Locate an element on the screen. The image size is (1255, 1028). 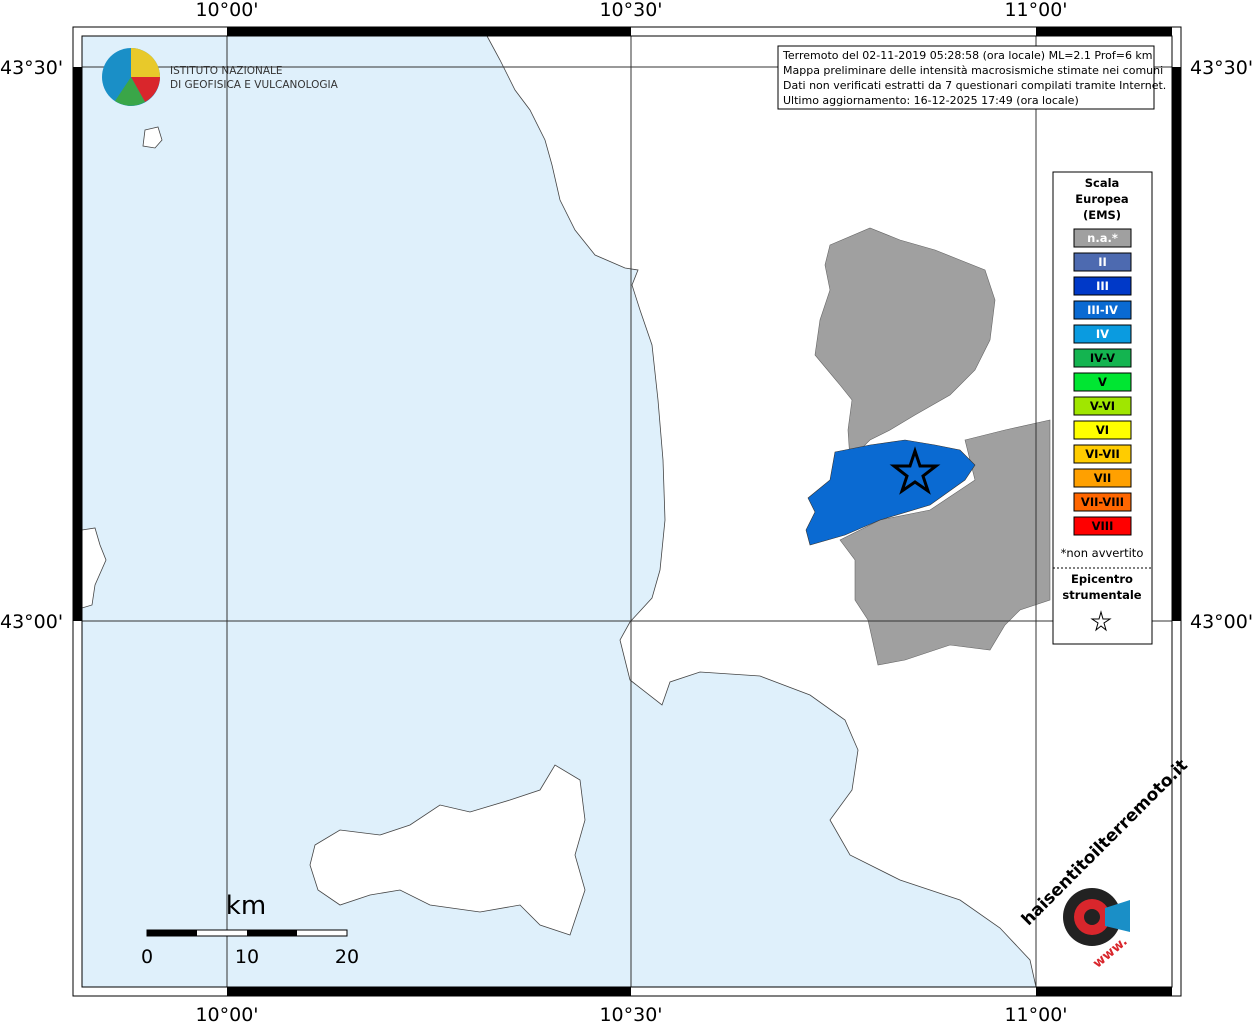
scale-label: 0 is located at coordinates (147, 957).